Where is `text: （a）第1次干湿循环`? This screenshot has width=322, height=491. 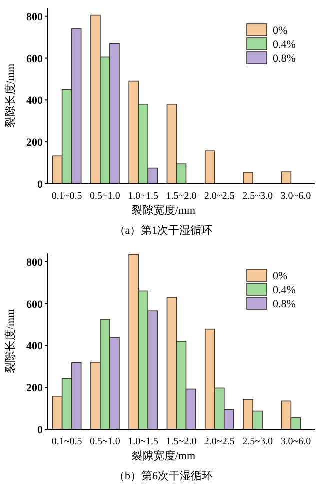
text: （a）第1次干湿循环 is located at coordinates (163, 231).